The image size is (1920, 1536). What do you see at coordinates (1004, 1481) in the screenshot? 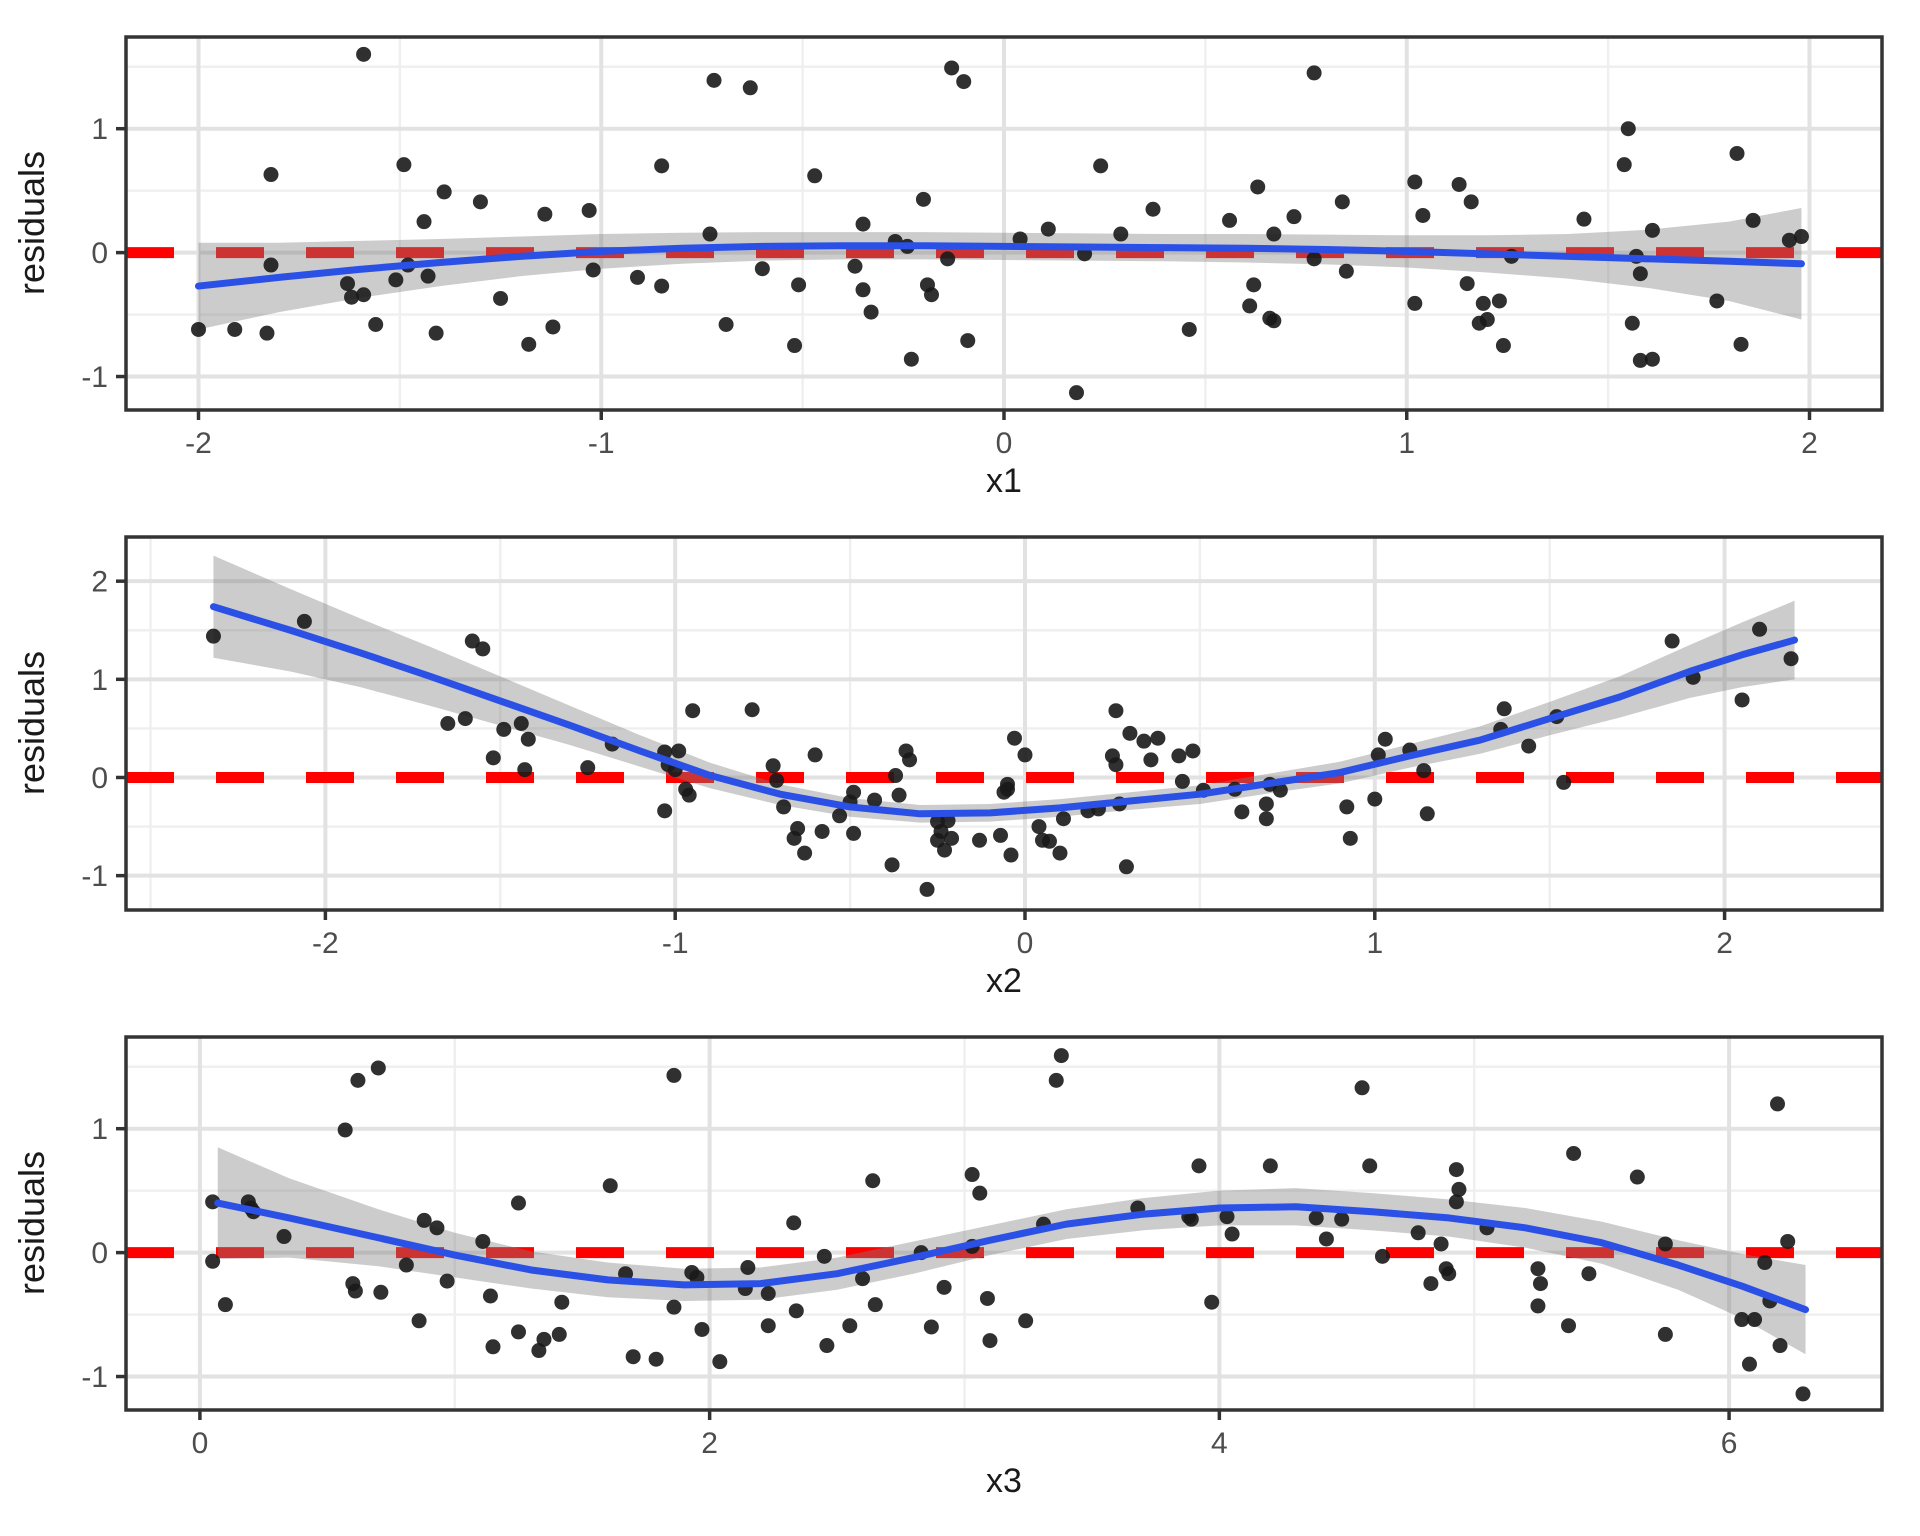
I see `x-axis-title: x3` at bounding box center [1004, 1481].